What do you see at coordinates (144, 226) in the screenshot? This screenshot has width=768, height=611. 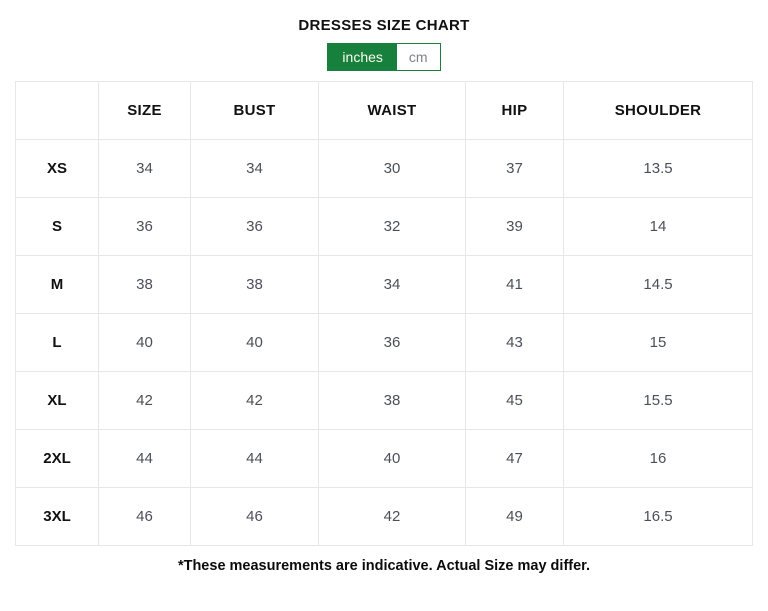 I see `measurement-cell-s-size: 36` at bounding box center [144, 226].